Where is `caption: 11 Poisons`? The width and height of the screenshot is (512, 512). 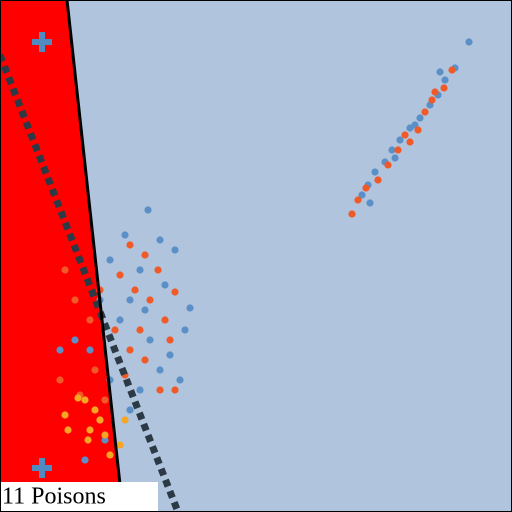
caption: 11 Poisons is located at coordinates (54, 497).